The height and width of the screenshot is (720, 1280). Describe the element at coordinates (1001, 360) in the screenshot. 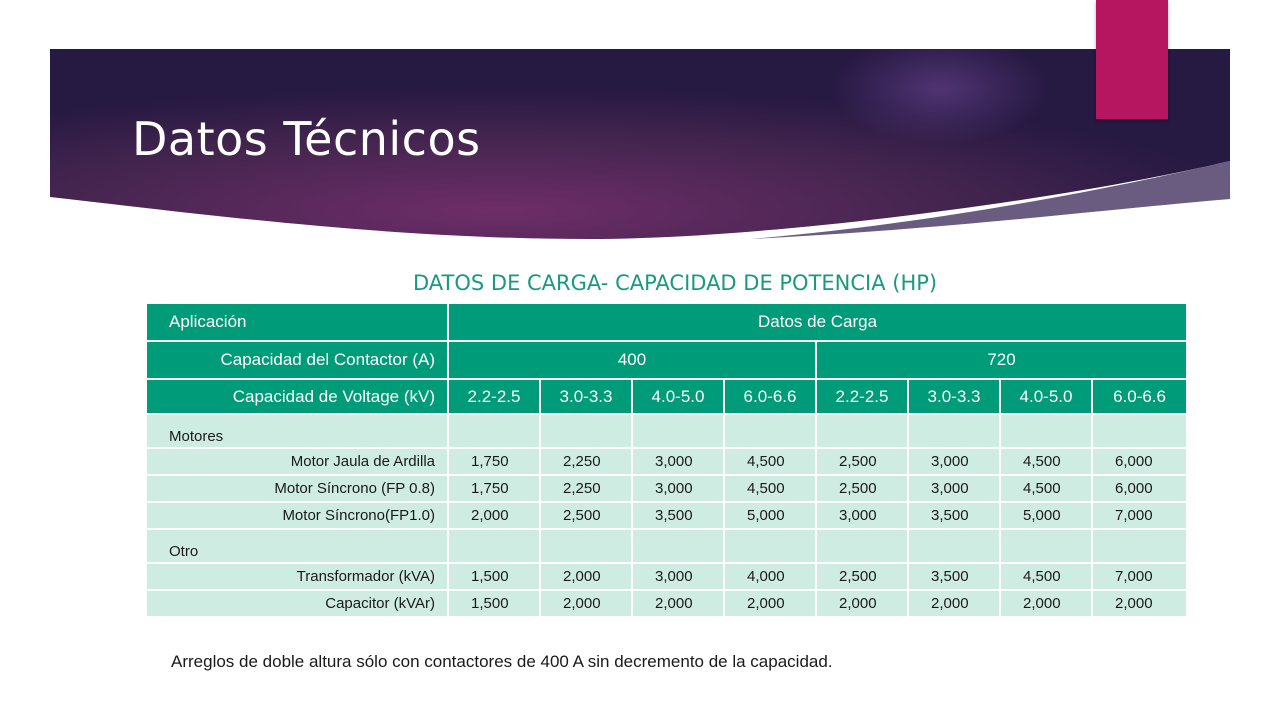

I see `contactor-720-header: 720` at that location.